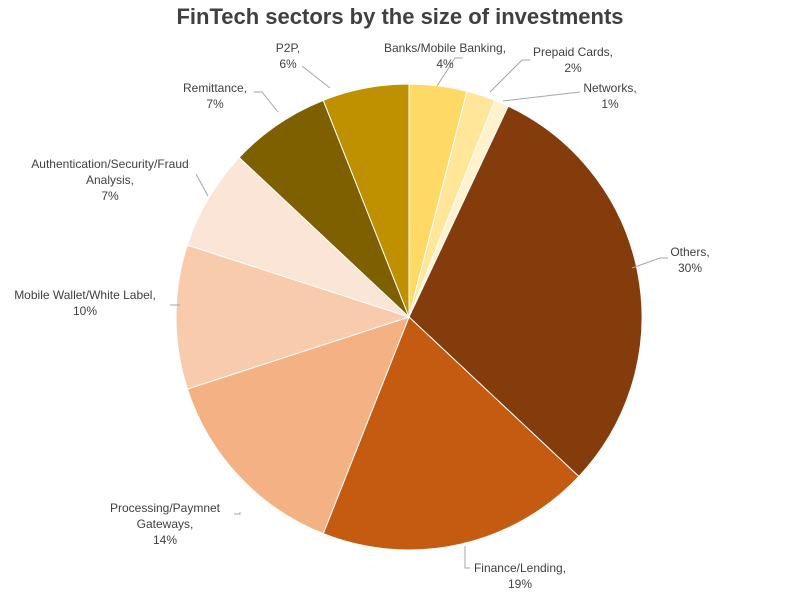 The height and width of the screenshot is (592, 800). Describe the element at coordinates (445, 64) in the screenshot. I see `value-label: 4%` at that location.